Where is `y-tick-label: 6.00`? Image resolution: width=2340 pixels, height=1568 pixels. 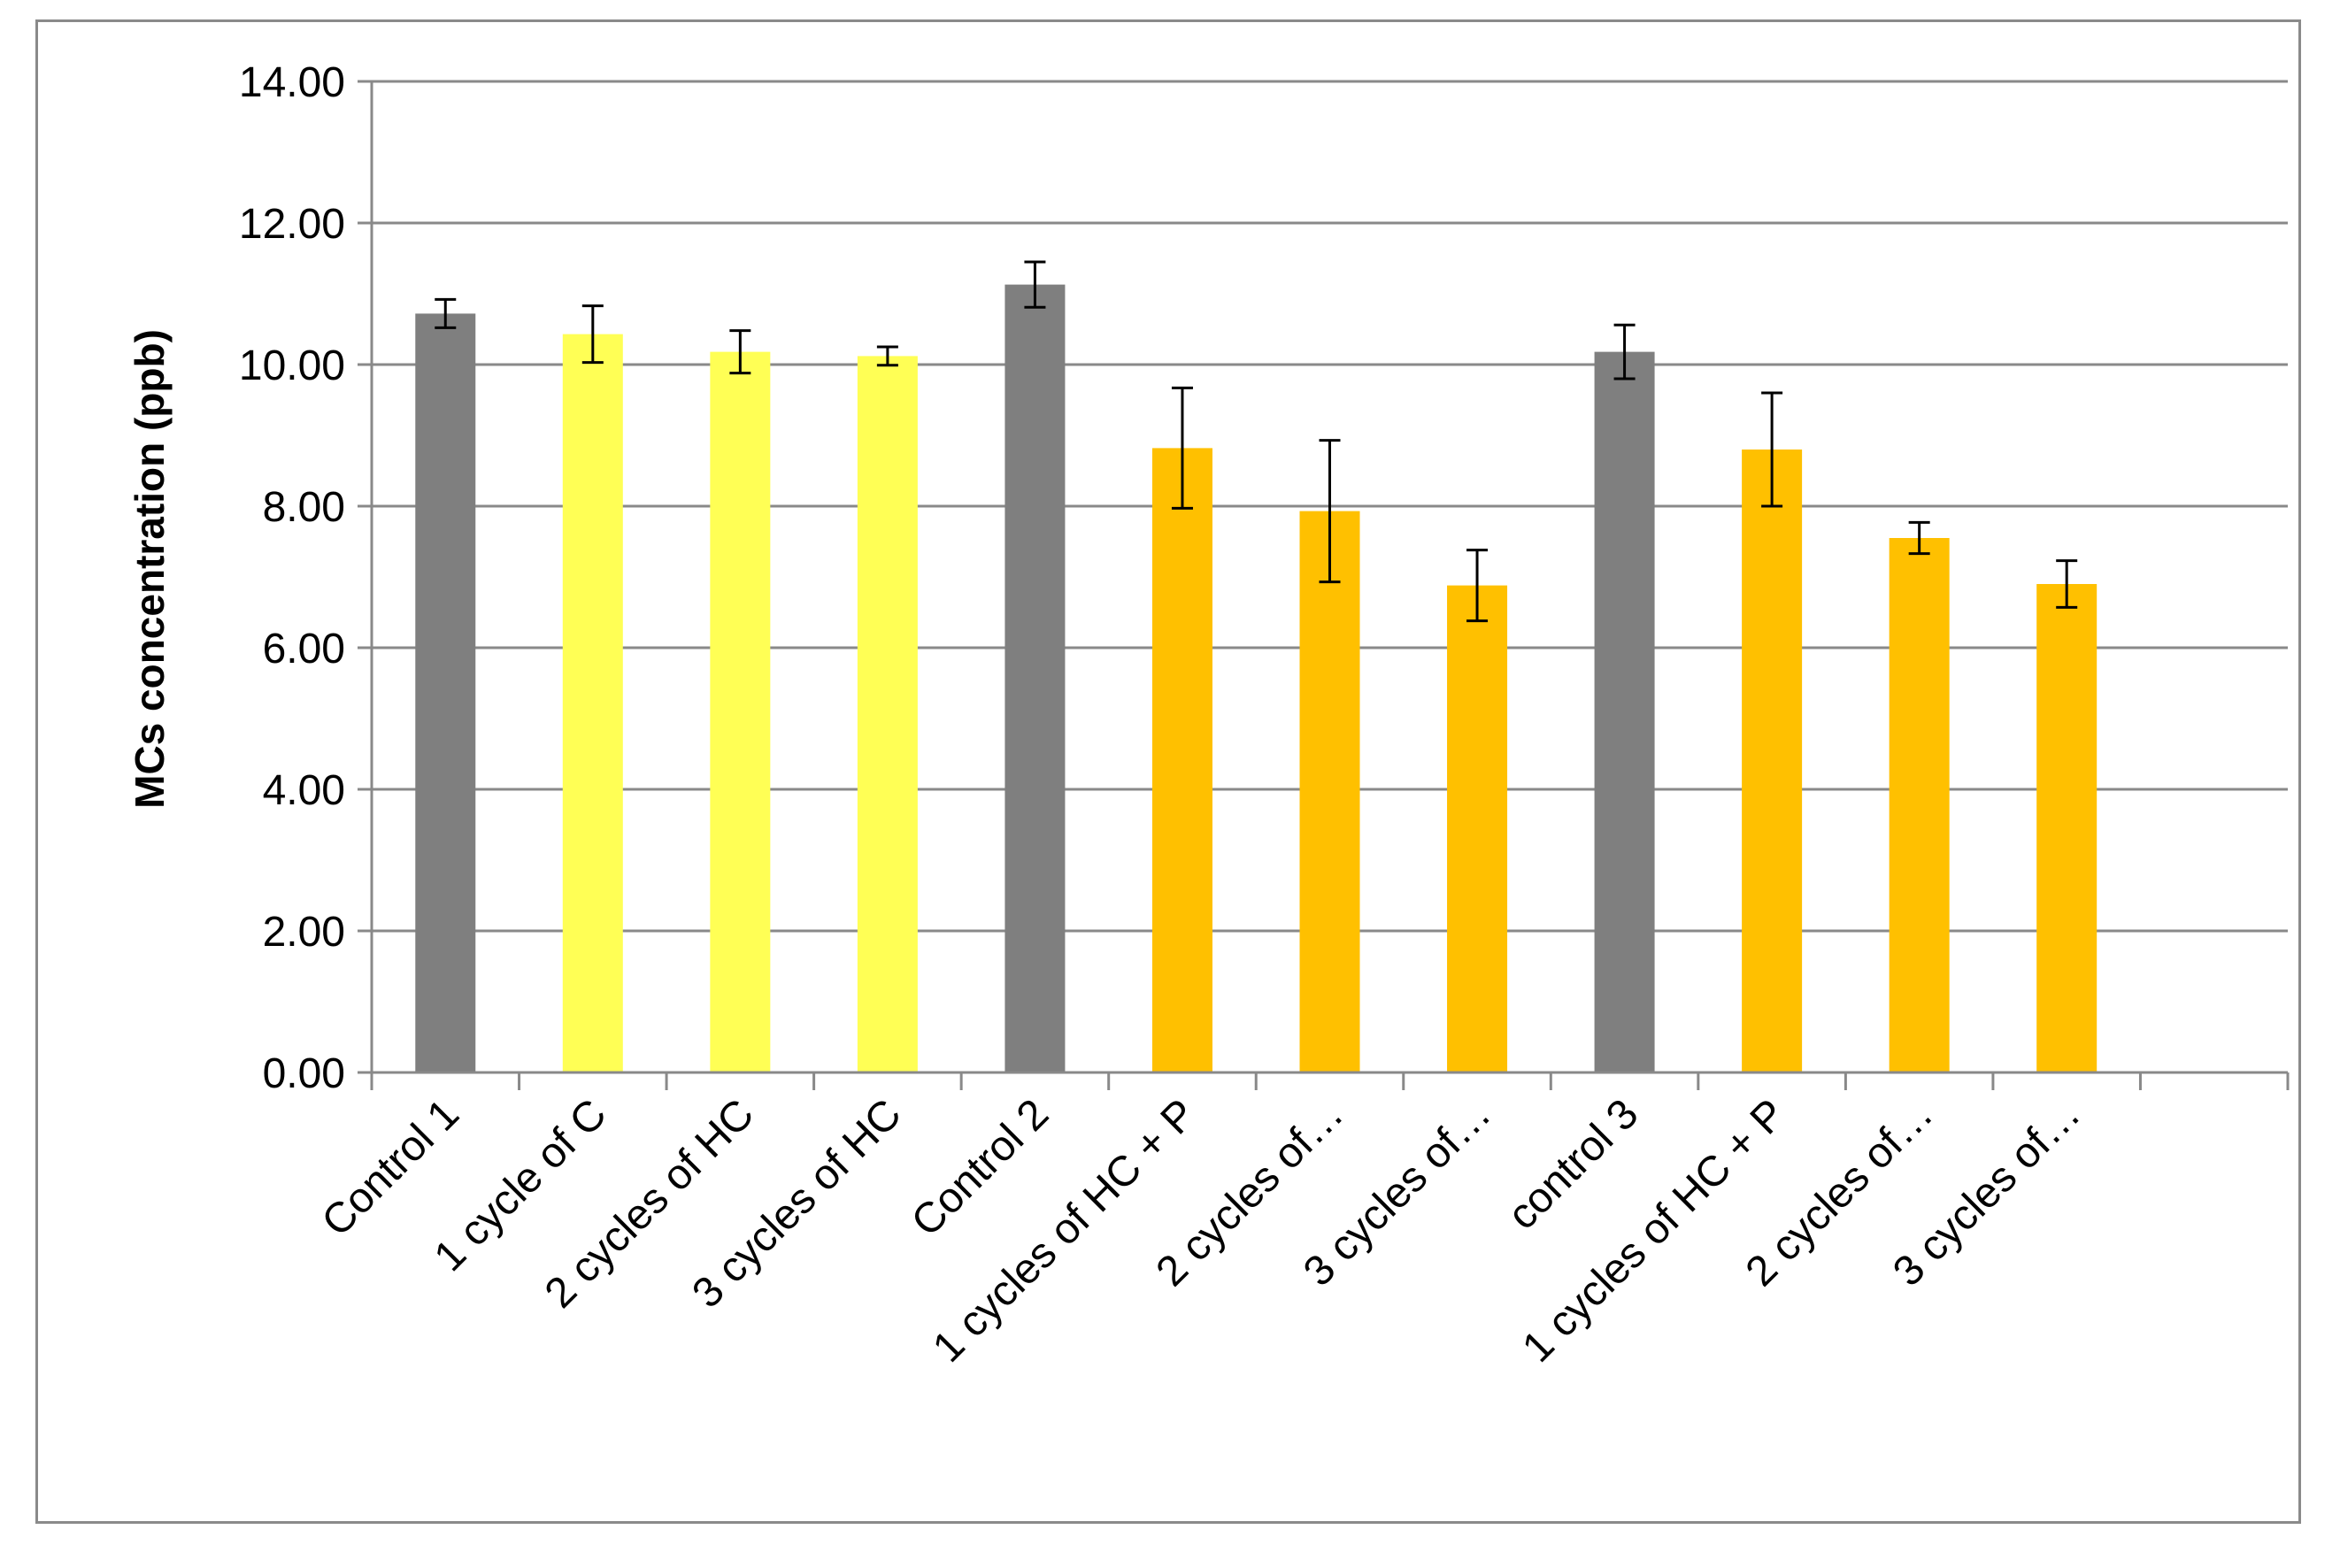 y-tick-label: 6.00 is located at coordinates (304, 649).